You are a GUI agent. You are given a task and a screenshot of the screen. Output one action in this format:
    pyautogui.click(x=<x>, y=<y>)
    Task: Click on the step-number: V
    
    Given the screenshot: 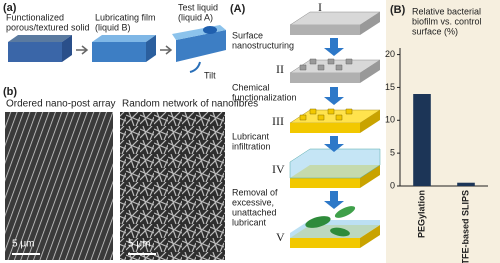 What is the action you would take?
    pyautogui.click(x=280, y=237)
    